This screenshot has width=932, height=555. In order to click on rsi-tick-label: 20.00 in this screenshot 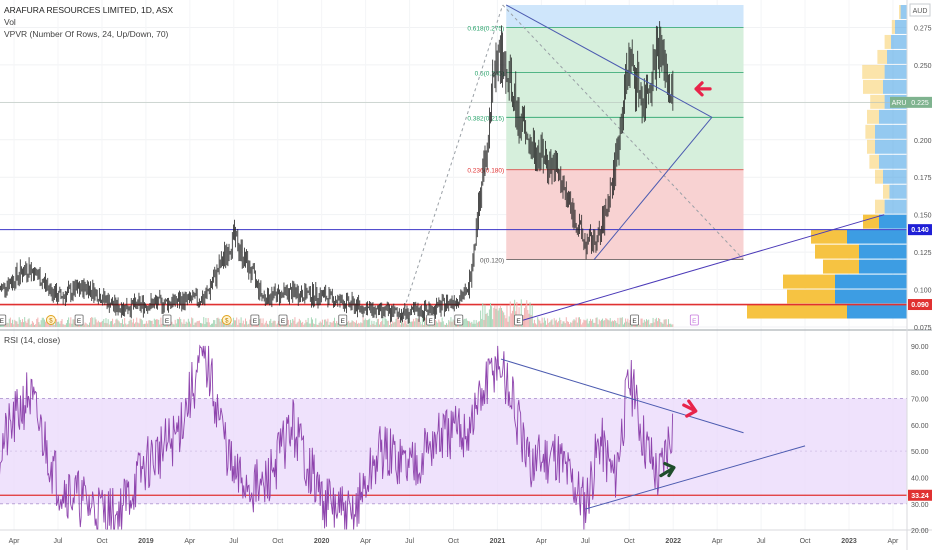, I will do `click(920, 531)`.